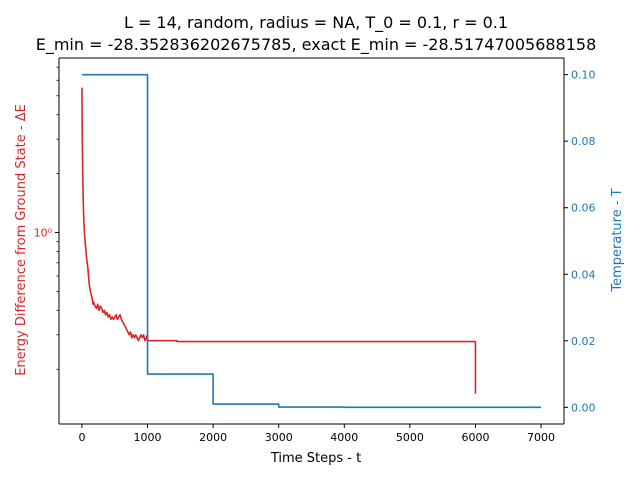 The height and width of the screenshot is (480, 640). Describe the element at coordinates (43, 233) in the screenshot. I see `left-tick-label: 10⁰` at that location.